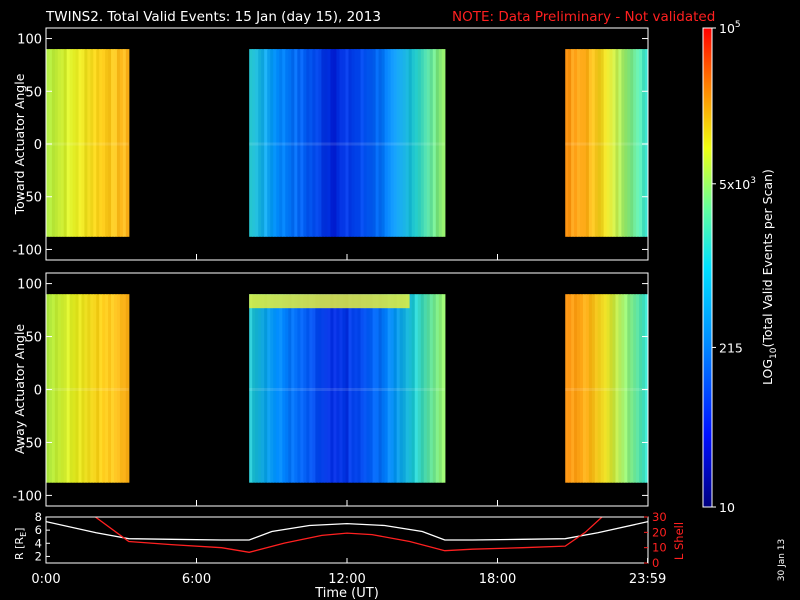  I want to click on date-stamp: 30 Jan 13, so click(782, 560).